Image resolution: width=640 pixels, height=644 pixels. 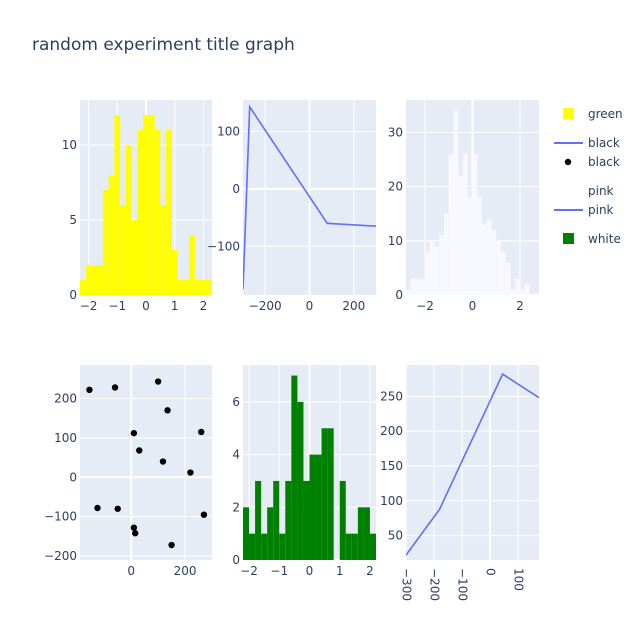 What do you see at coordinates (73, 220) in the screenshot?
I see `y-tick-label: 5` at bounding box center [73, 220].